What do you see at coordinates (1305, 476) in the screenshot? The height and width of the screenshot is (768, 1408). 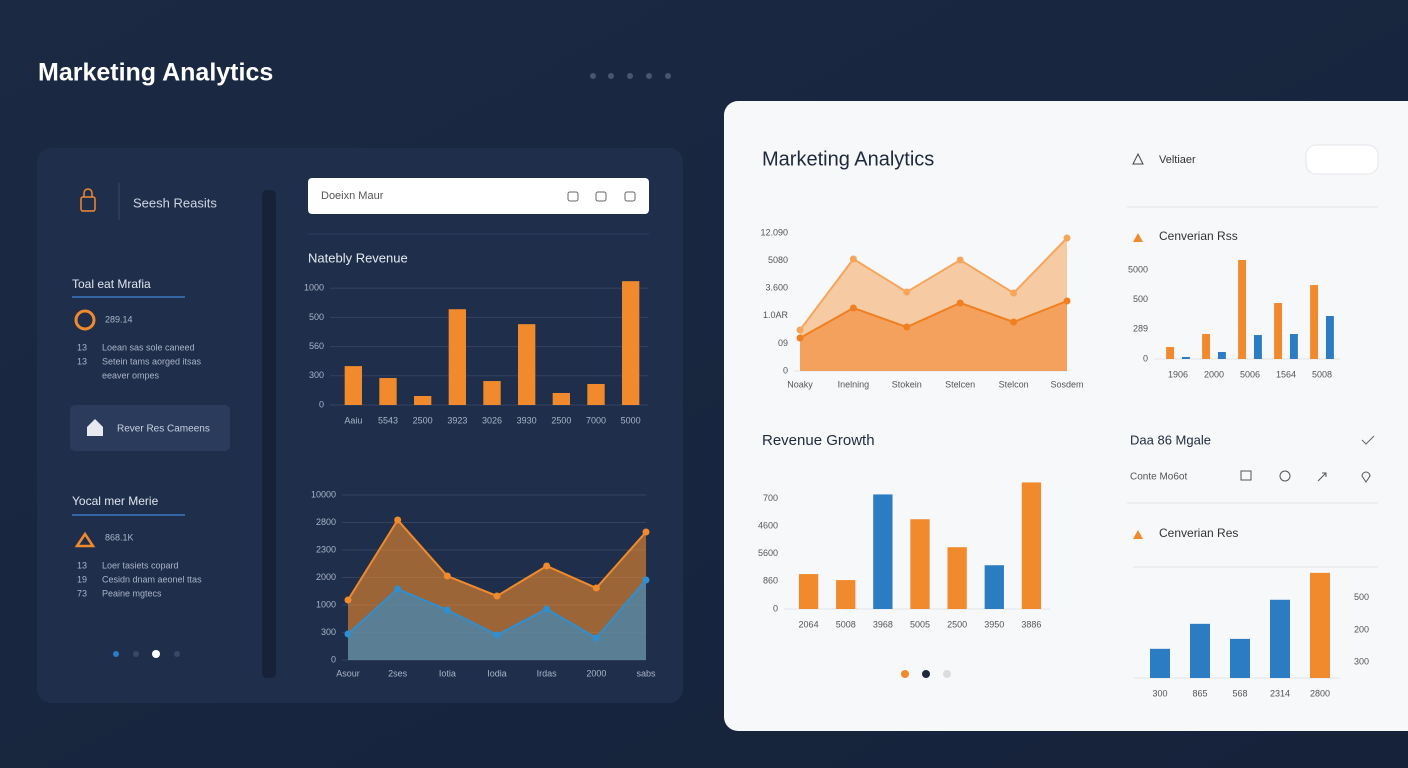 I see `action-icons` at bounding box center [1305, 476].